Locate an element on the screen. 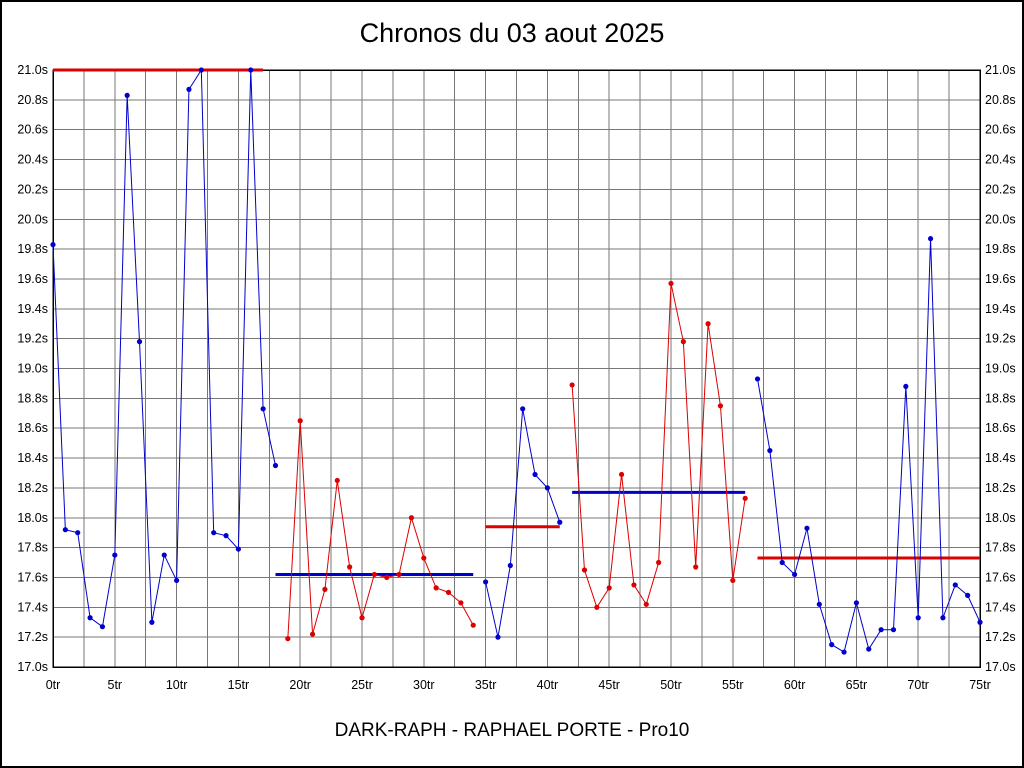 This screenshot has width=1024, height=768. y-axis-tick-label-left: 20.4s is located at coordinates (32, 160).